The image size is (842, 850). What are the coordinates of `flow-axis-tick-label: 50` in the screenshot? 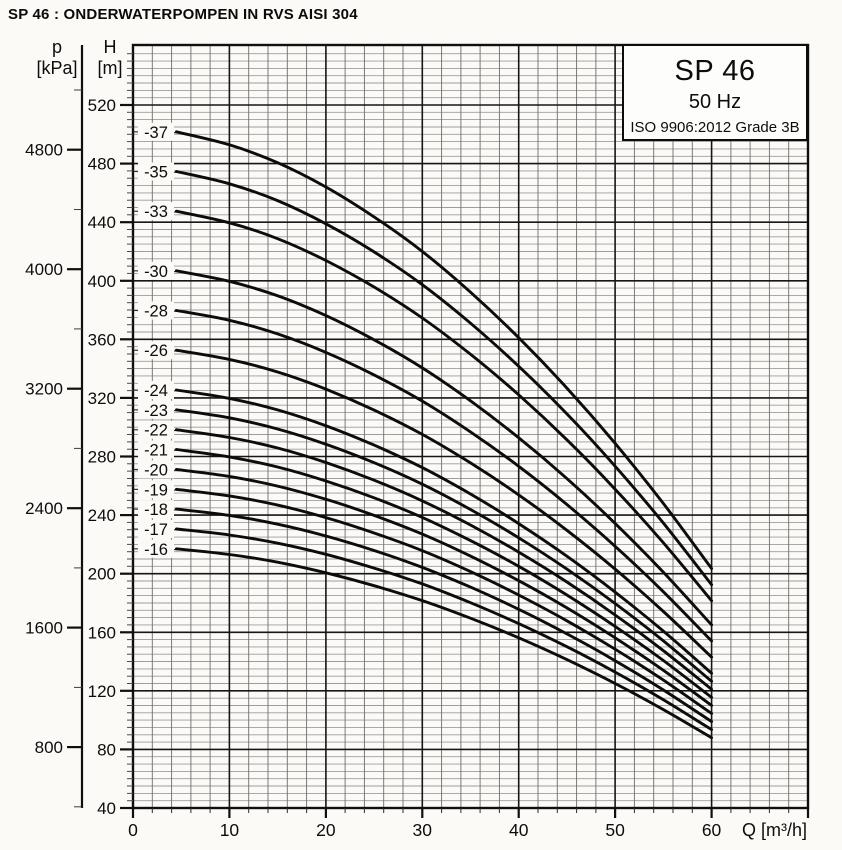 It's located at (615, 830).